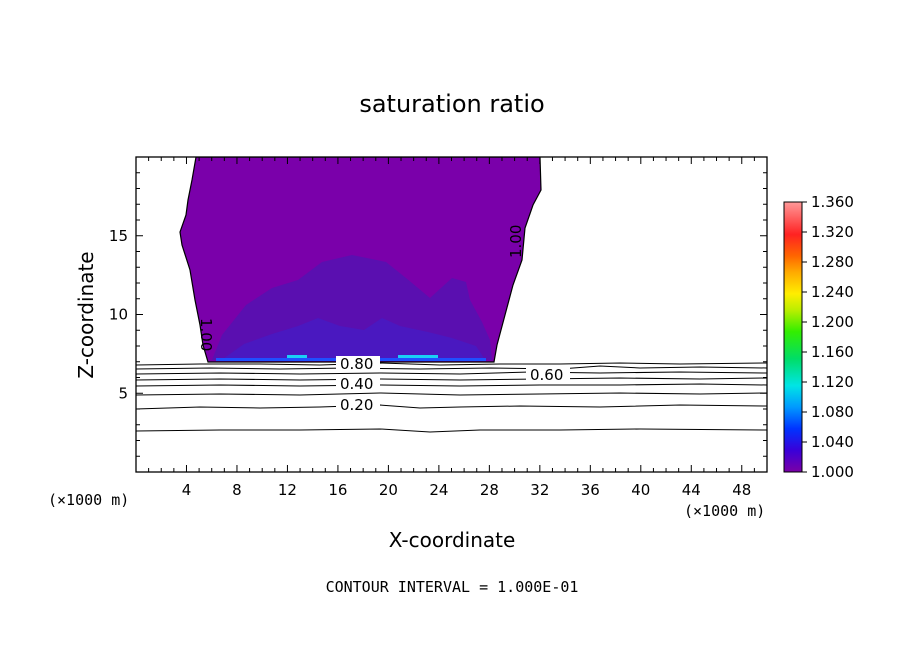  I want to click on x-tick-label: 16, so click(337, 490).